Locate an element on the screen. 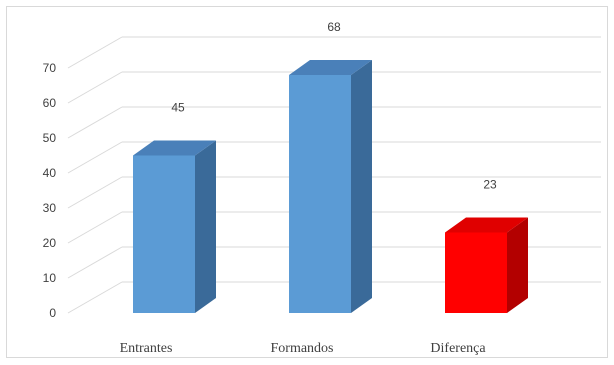  bar-front-entrantes is located at coordinates (164, 234).